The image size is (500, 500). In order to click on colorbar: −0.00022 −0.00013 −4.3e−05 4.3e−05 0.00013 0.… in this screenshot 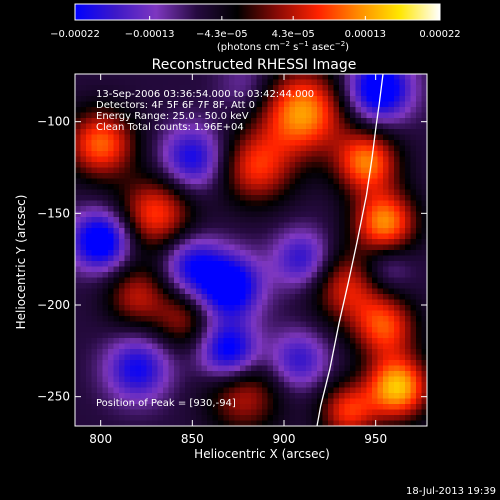, I will do `click(255, 28)`.